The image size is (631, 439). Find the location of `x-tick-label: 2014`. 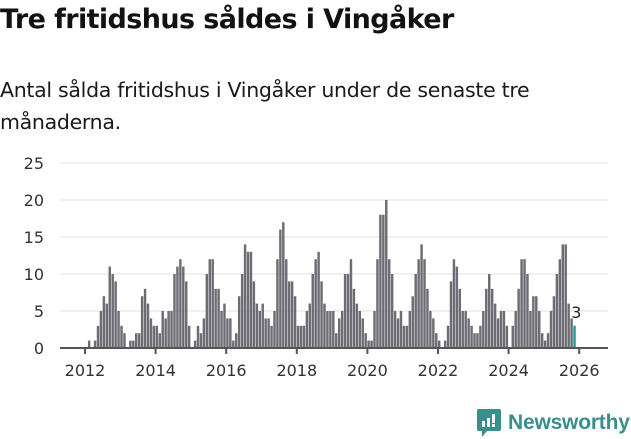

x-tick-label: 2014 is located at coordinates (155, 370).